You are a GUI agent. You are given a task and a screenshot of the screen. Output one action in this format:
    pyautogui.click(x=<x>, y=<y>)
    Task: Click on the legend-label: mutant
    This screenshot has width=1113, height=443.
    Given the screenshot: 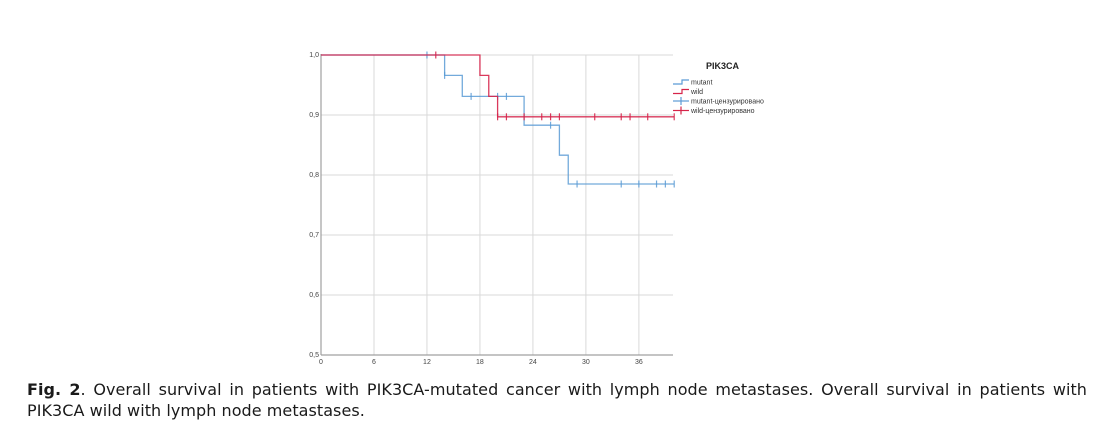 What is the action you would take?
    pyautogui.click(x=701, y=83)
    